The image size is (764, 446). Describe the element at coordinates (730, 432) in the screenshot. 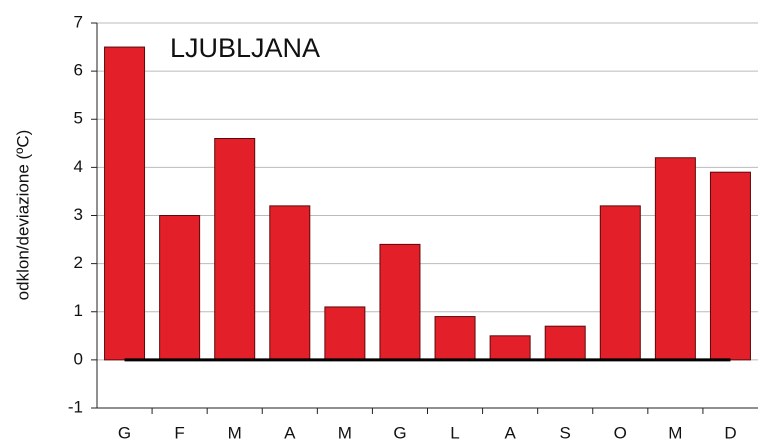

I see `x-tick-label: D` at that location.